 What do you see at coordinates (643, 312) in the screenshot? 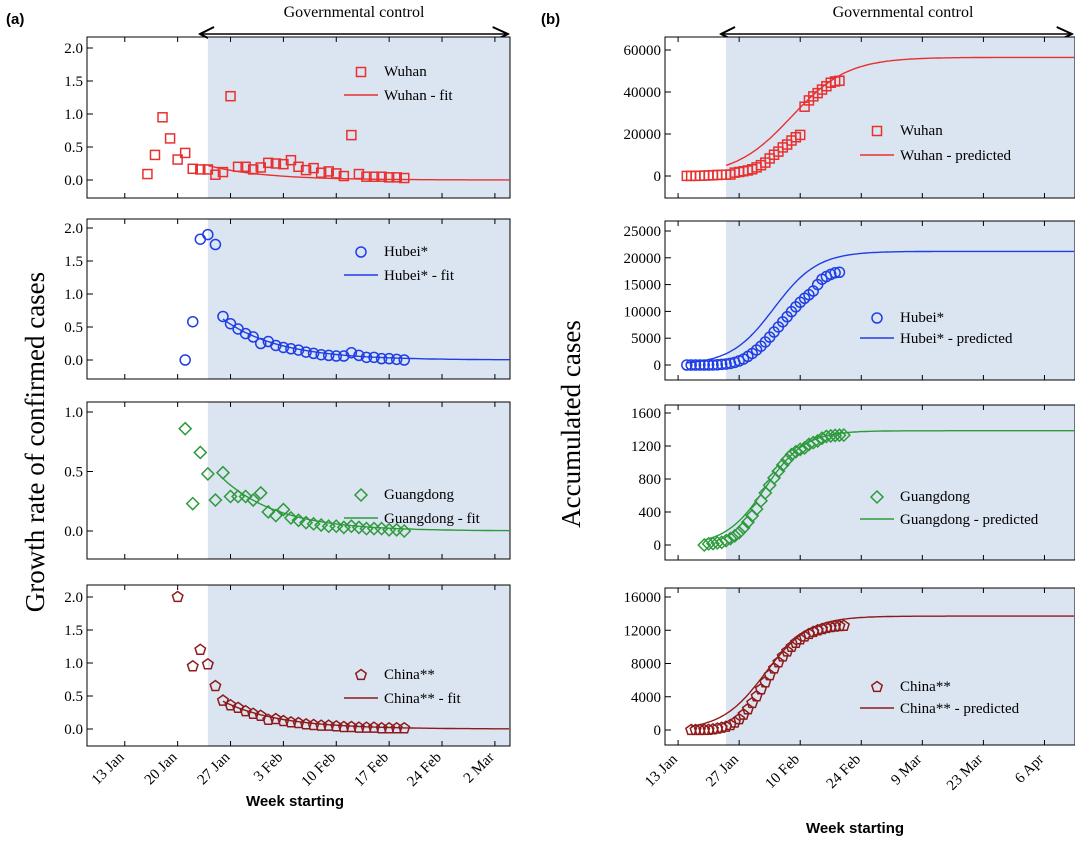
I see `y-tick-label: 10000` at bounding box center [643, 312].